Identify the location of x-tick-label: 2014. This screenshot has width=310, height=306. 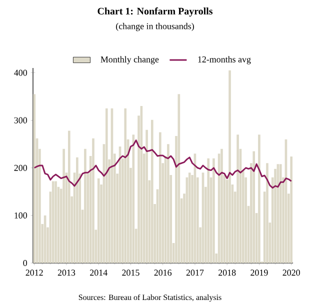
(99, 273).